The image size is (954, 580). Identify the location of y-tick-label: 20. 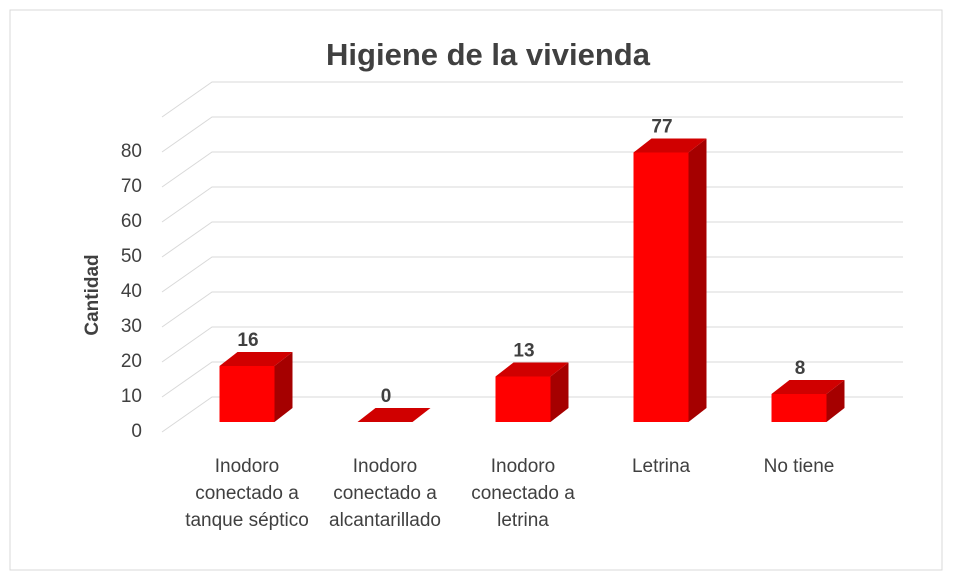
(131, 361).